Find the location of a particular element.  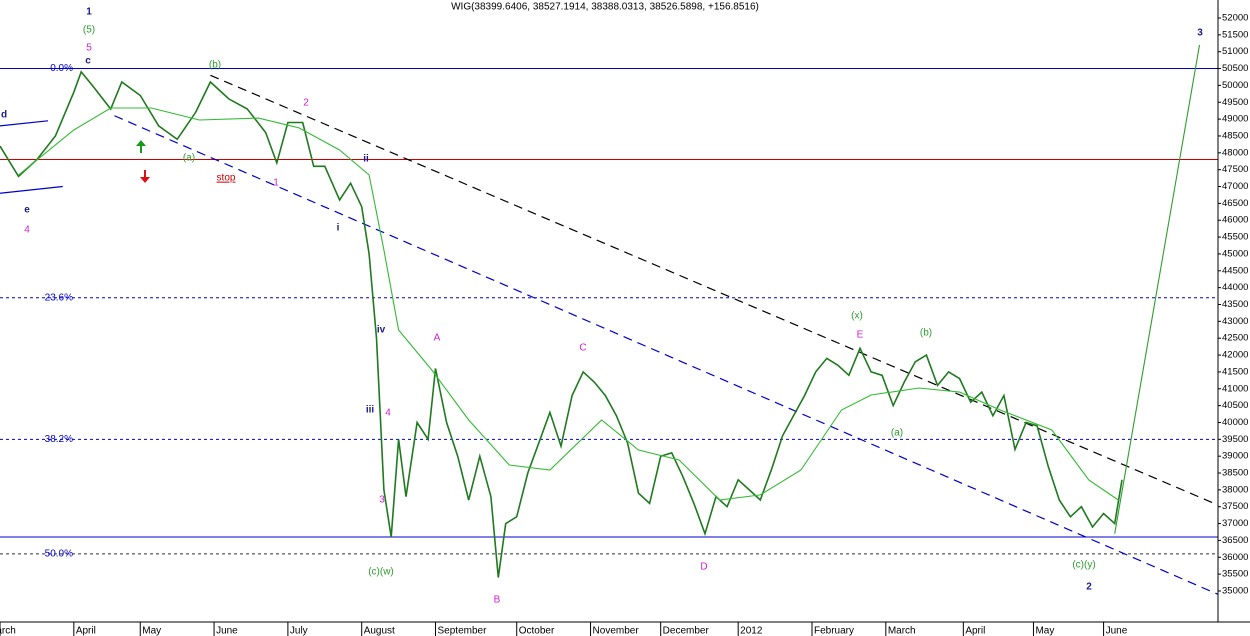

wave-label: (5) is located at coordinates (89, 30).